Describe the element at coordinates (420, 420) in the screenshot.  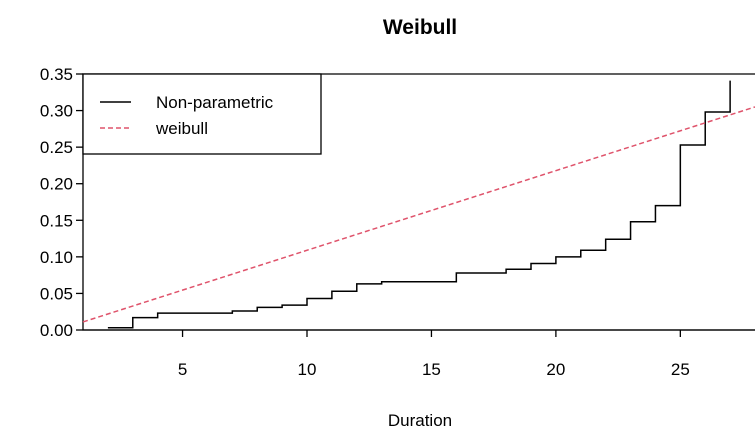
I see `x-axis-label: Duration` at that location.